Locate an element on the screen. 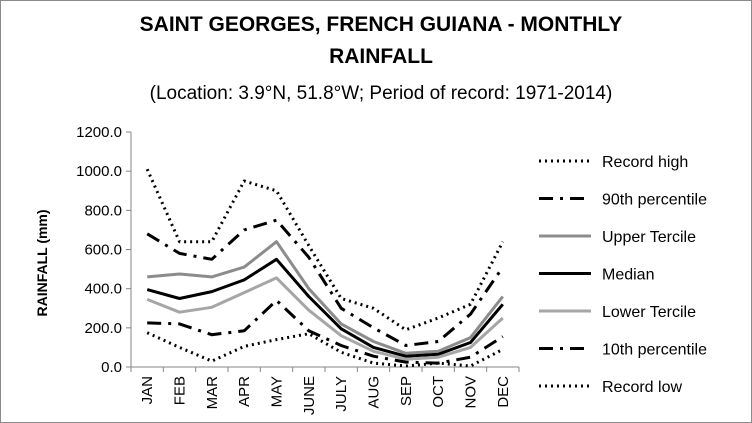 The image size is (752, 423). y-tick-label: 1200.0 is located at coordinates (99, 132).